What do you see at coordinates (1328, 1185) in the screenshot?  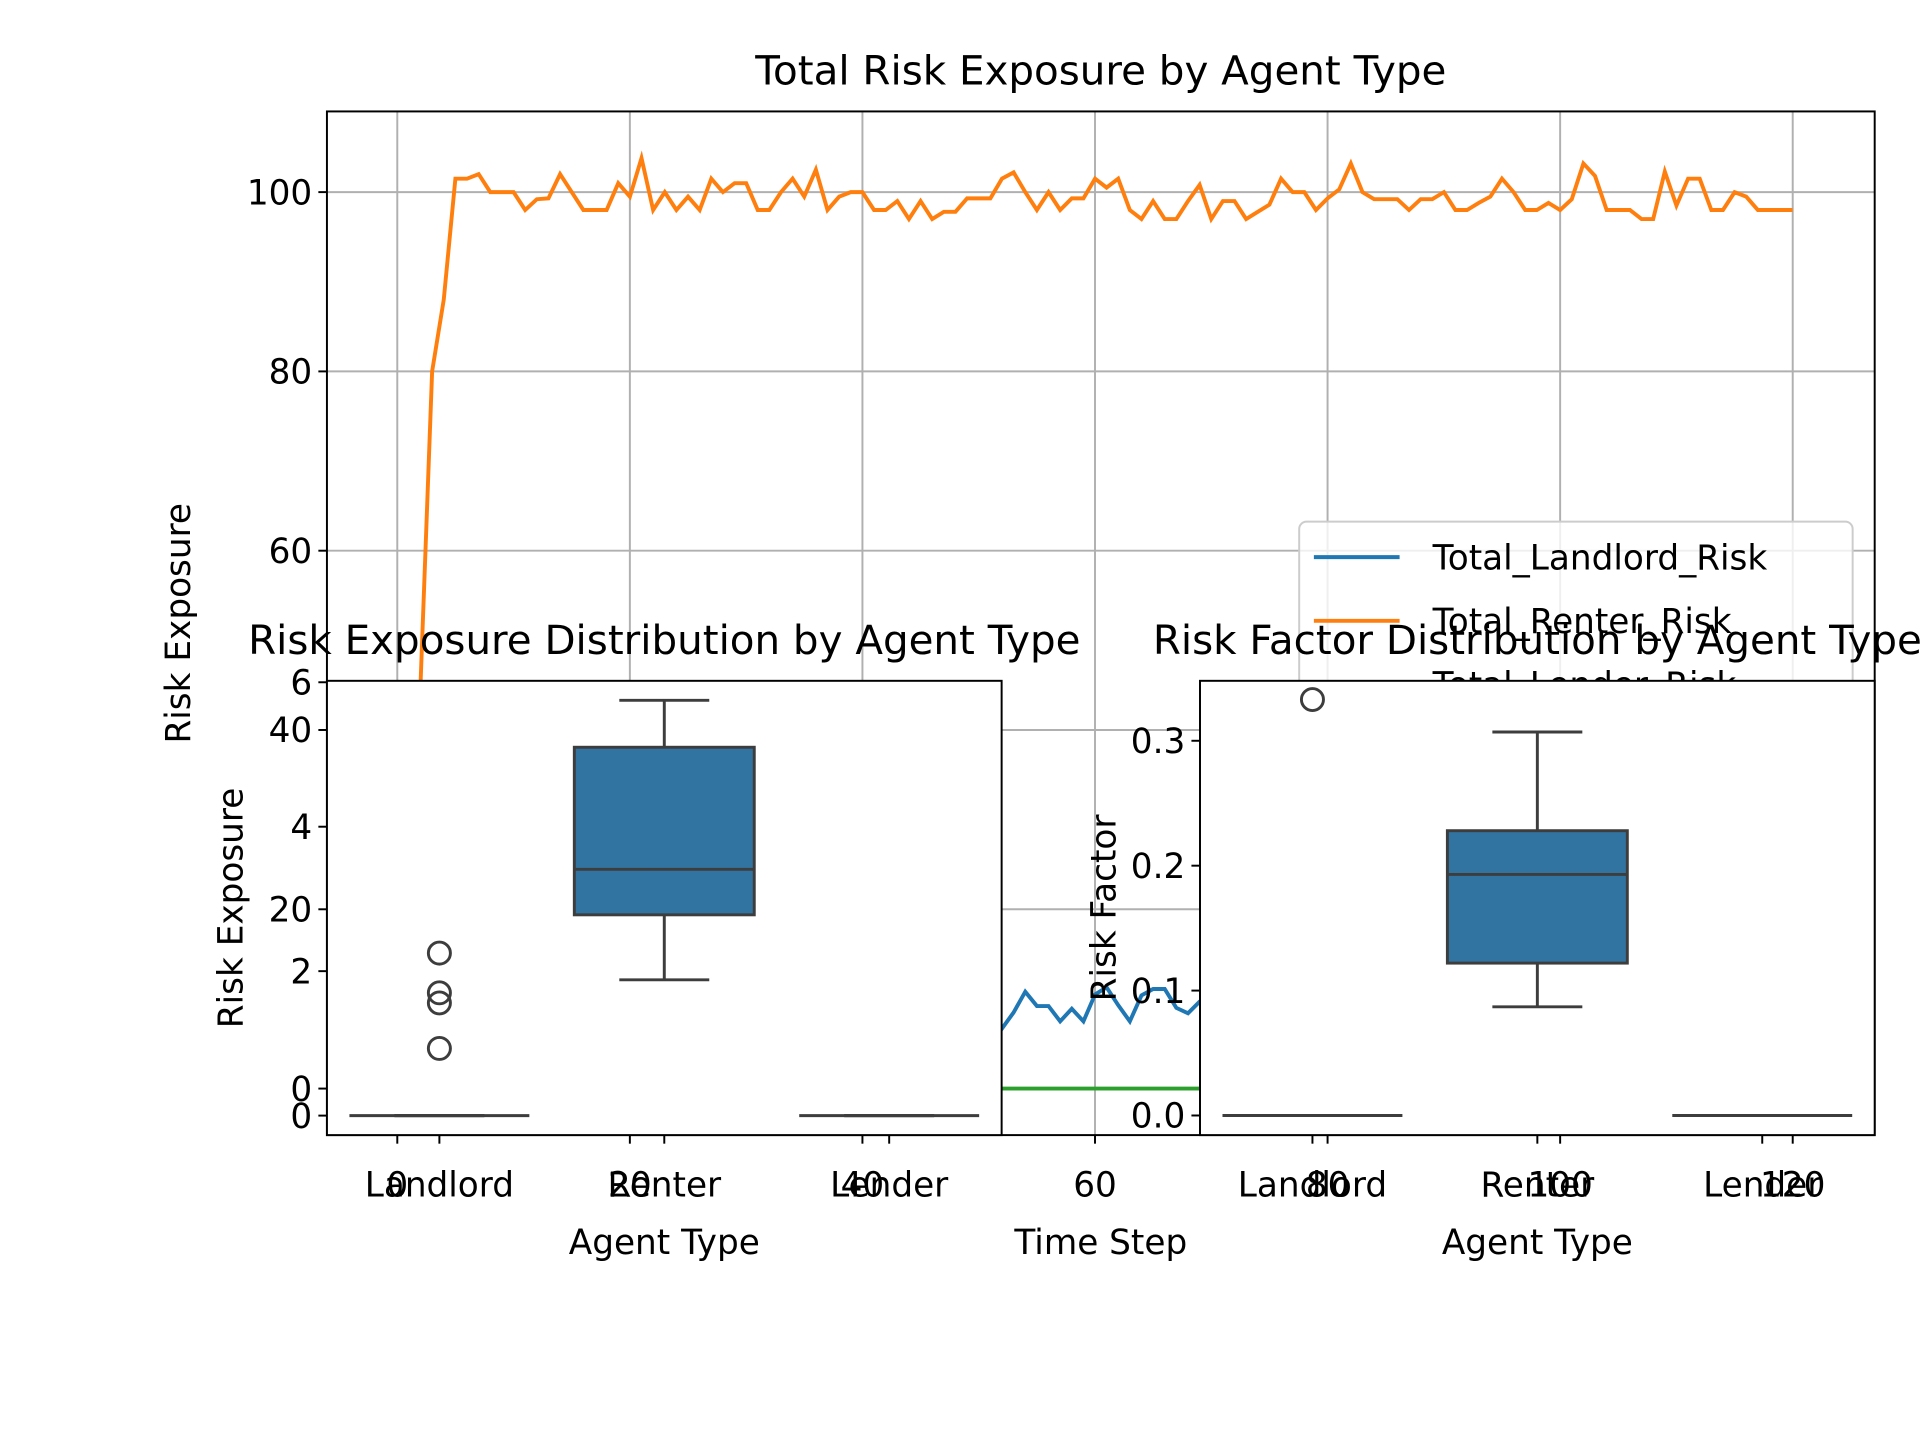 I see `x-tick-label: 80` at bounding box center [1328, 1185].